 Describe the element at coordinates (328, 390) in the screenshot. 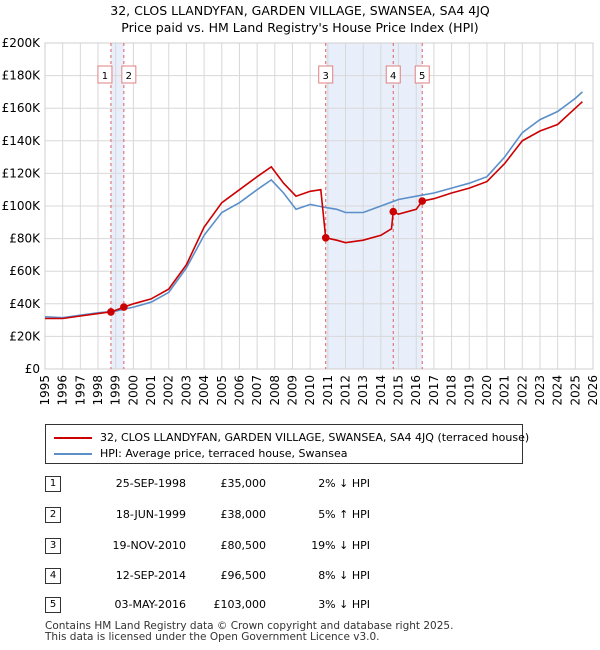

I see `x-tick-label: 2011` at that location.